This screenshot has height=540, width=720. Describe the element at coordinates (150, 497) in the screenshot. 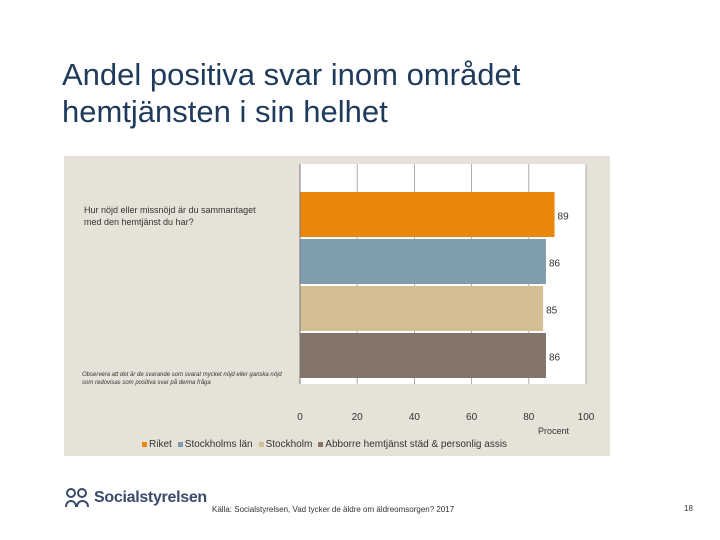

I see `logo-text: Socialstyrelsen` at that location.